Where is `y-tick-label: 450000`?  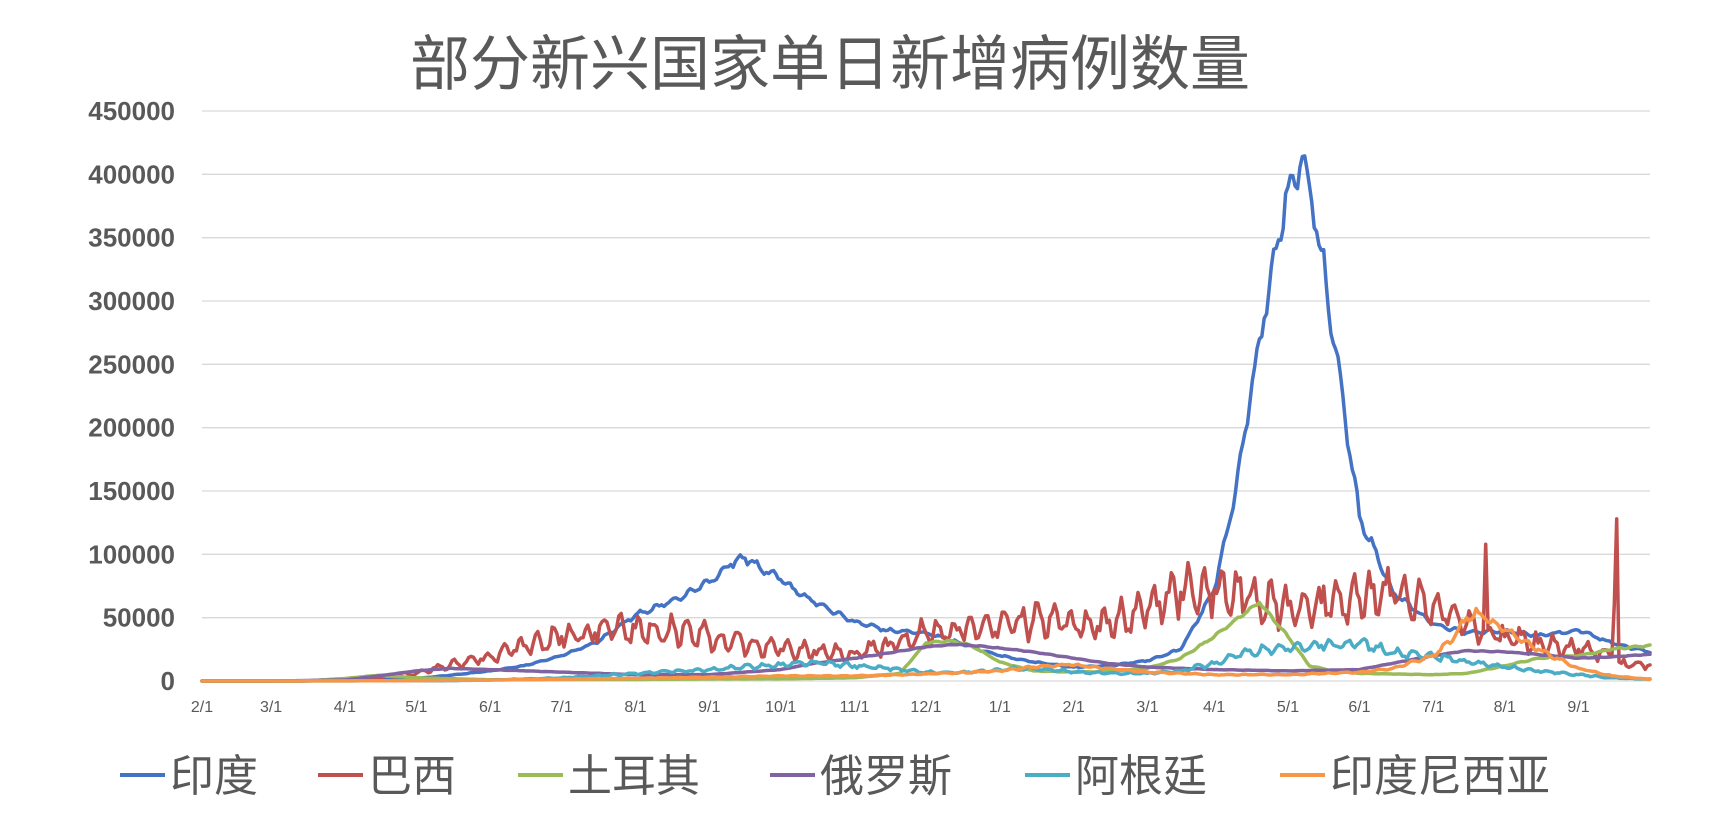 y-tick-label: 450000 is located at coordinates (131, 111).